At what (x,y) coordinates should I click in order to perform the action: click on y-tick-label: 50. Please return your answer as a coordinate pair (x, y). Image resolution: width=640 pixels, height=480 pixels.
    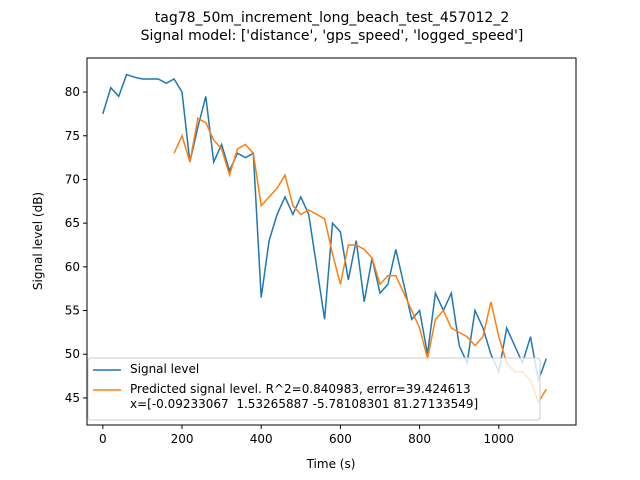
    Looking at the image, I should click on (72, 354).